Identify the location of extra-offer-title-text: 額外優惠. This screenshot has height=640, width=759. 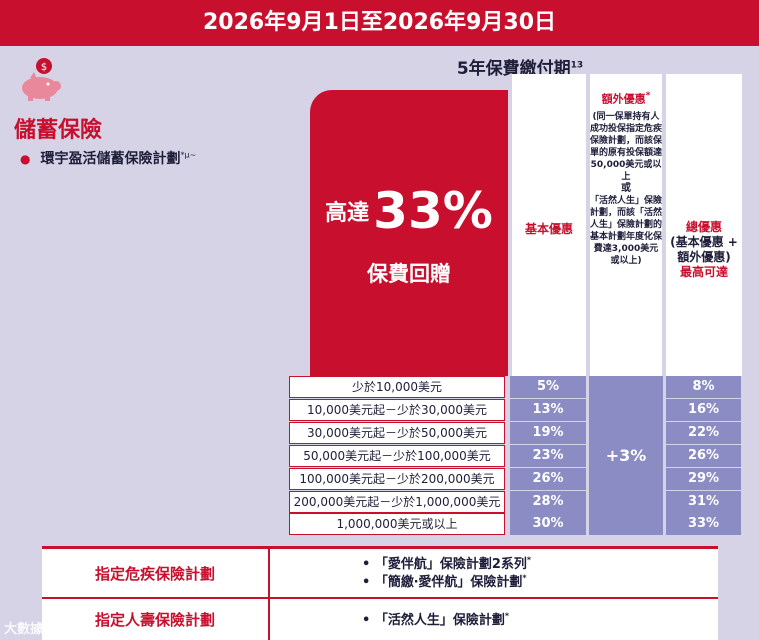
(623, 99).